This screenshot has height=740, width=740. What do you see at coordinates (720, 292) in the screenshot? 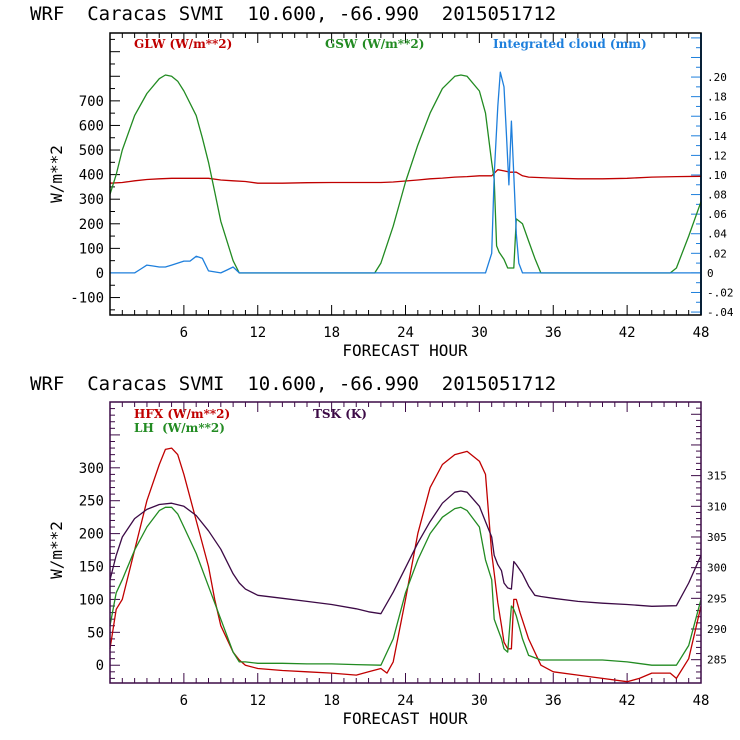
I see `y2-tick-label: -.02` at bounding box center [720, 292].